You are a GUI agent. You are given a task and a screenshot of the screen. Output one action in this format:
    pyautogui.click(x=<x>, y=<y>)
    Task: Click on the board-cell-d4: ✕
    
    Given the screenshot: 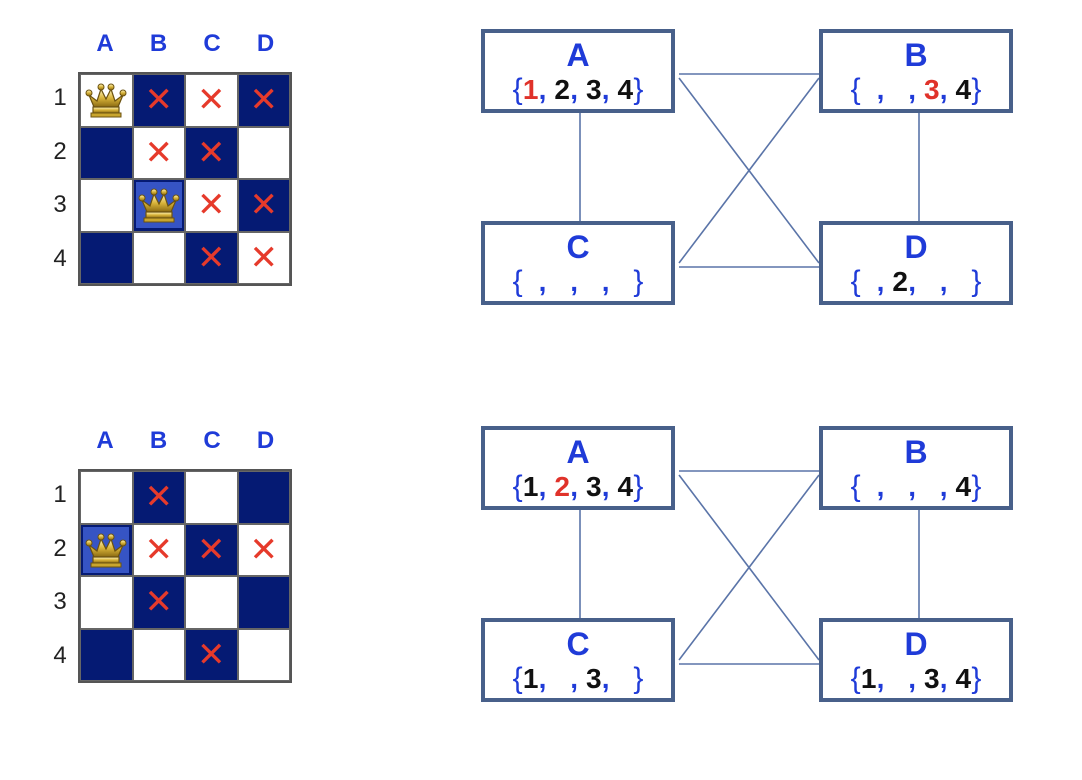 What is the action you would take?
    pyautogui.click(x=263, y=257)
    